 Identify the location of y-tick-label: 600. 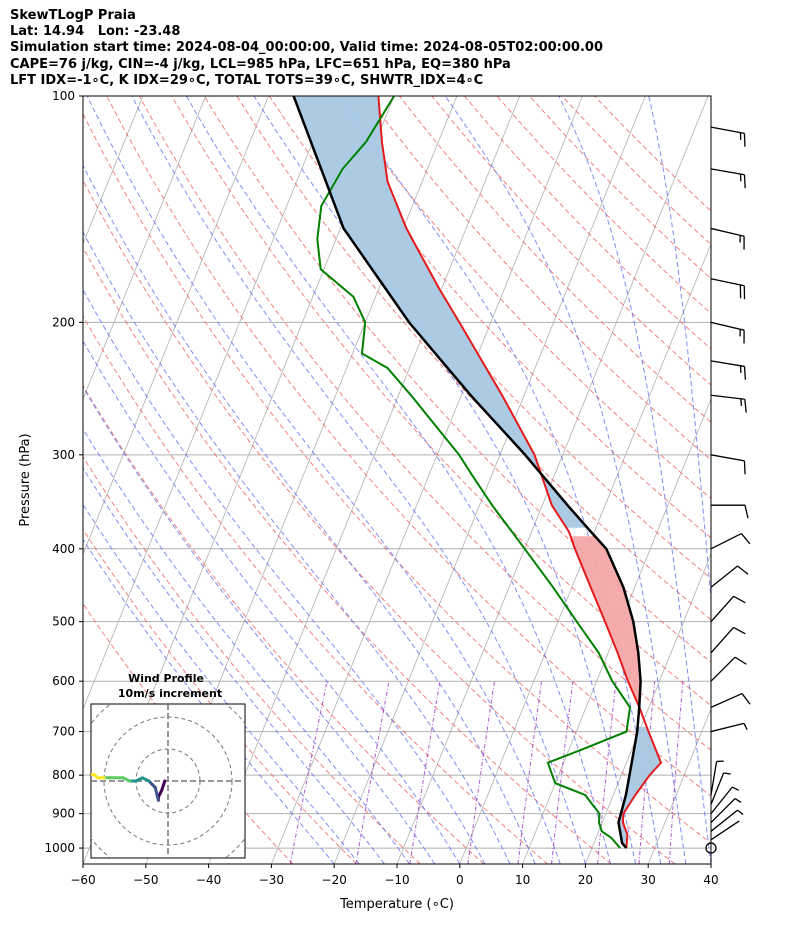
(63, 681).